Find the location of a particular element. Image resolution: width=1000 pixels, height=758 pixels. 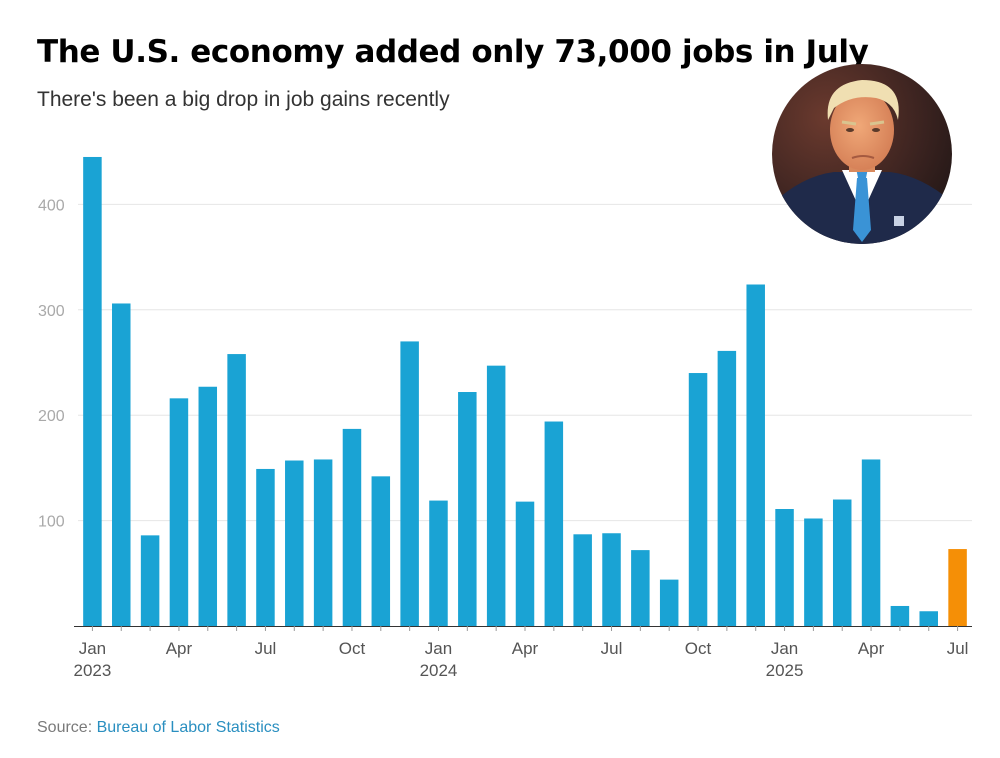

y-tick-label: 200 is located at coordinates (51, 416).